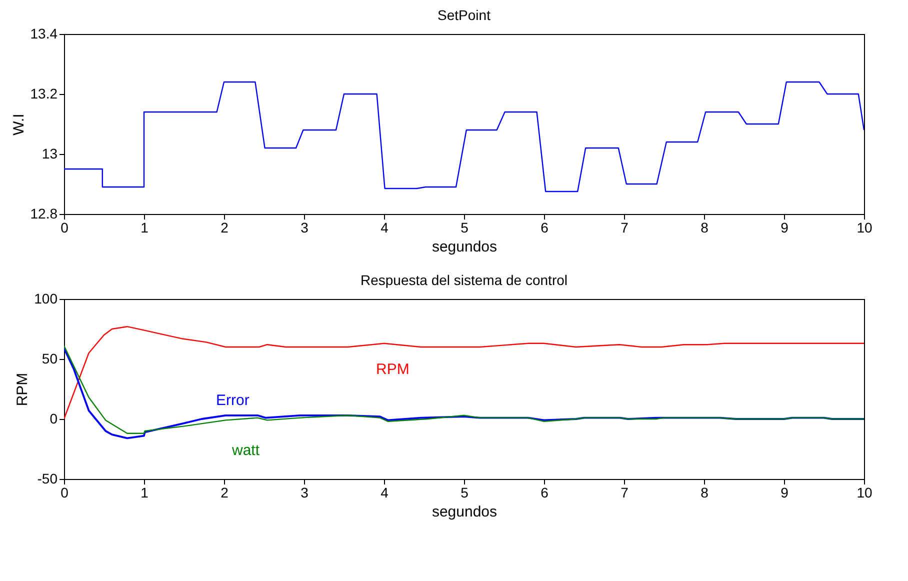 Image resolution: width=908 pixels, height=581 pixels. What do you see at coordinates (44, 94) in the screenshot?
I see `y-tick-label: 13.2` at bounding box center [44, 94].